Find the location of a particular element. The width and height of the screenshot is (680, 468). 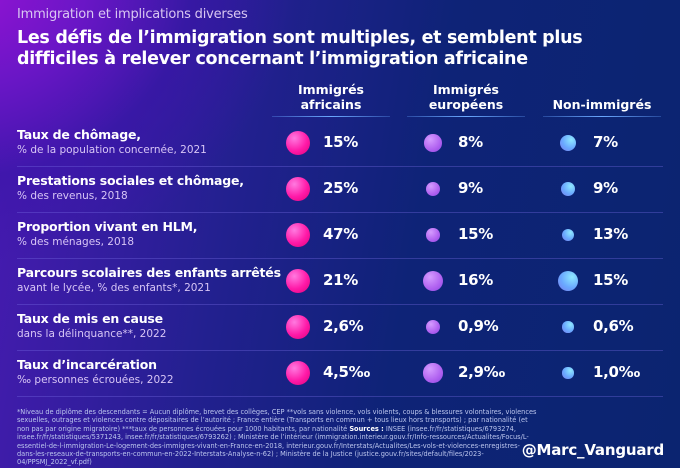

value-label-non-immigrant: 0,6% is located at coordinates (613, 326).